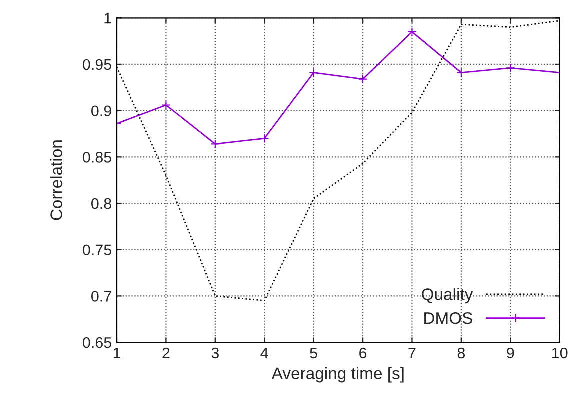 The image size is (585, 403). I want to click on legend-label: Quality, so click(448, 296).